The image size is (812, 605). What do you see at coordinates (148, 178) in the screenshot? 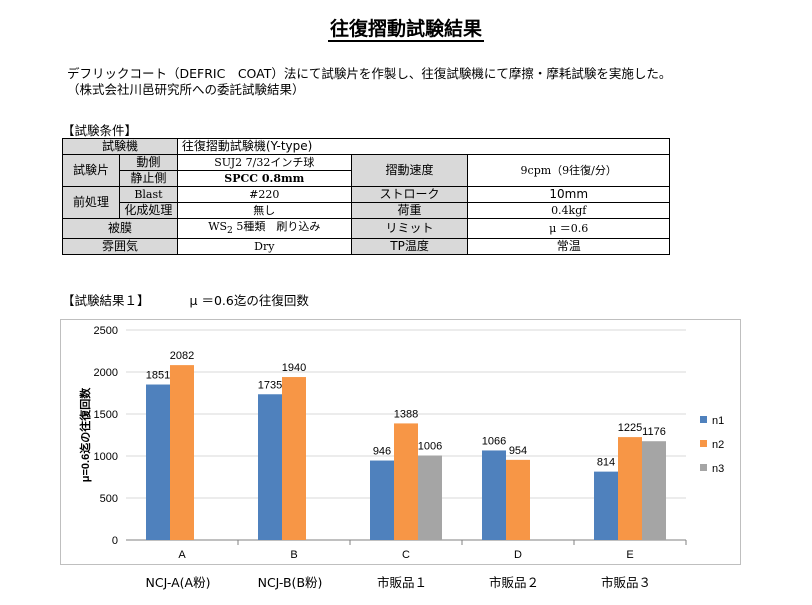
I see `stationary-label: 静止側` at bounding box center [148, 178].